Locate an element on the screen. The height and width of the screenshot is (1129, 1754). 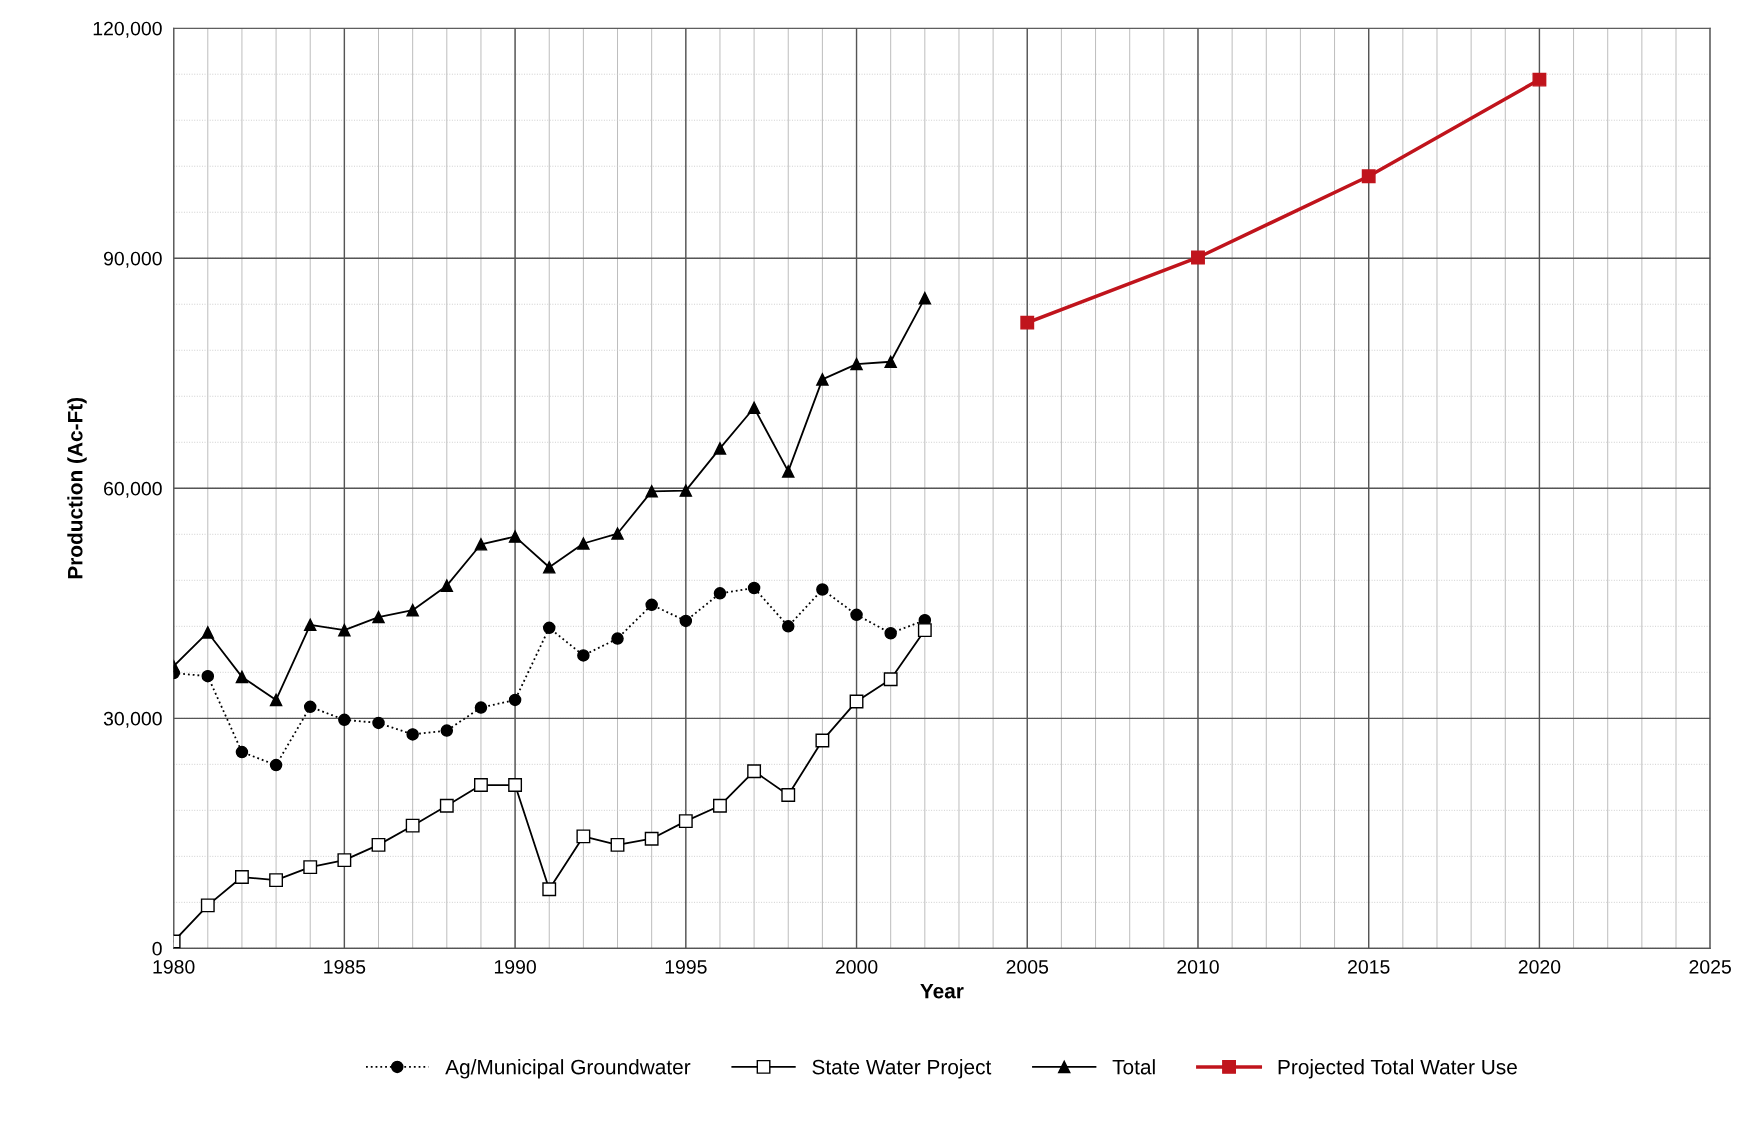
x-tick-label: 1995 is located at coordinates (686, 966).